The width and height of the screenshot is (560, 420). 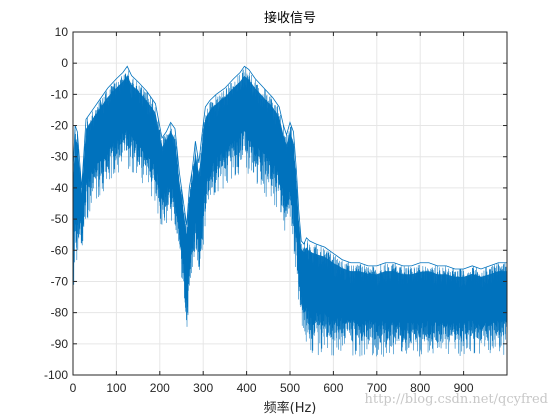 What do you see at coordinates (73, 388) in the screenshot?
I see `x-tick-label: 0` at bounding box center [73, 388].